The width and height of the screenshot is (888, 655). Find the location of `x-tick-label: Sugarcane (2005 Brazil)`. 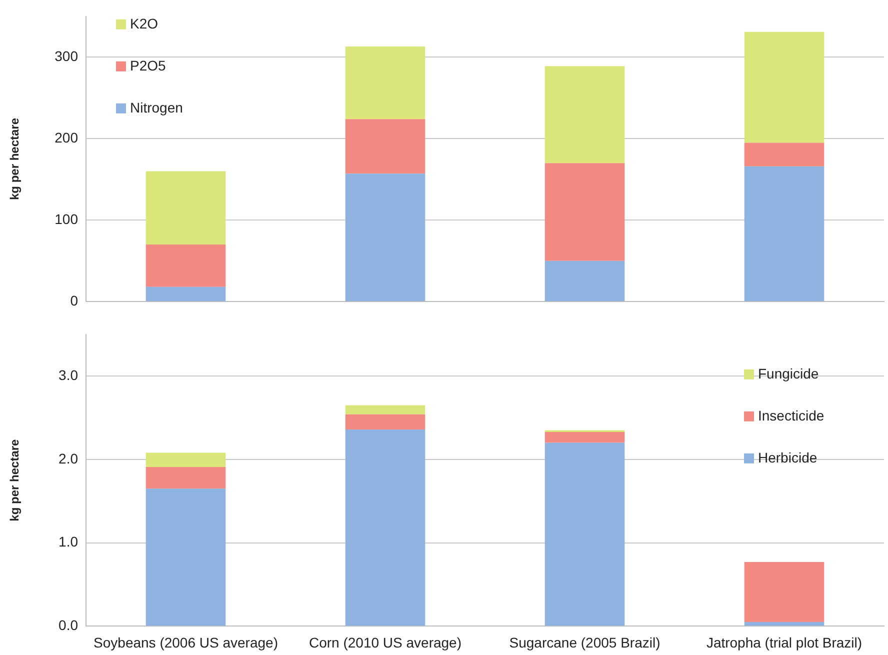

x-tick-label: Sugarcane (2005 Brazil) is located at coordinates (584, 642).